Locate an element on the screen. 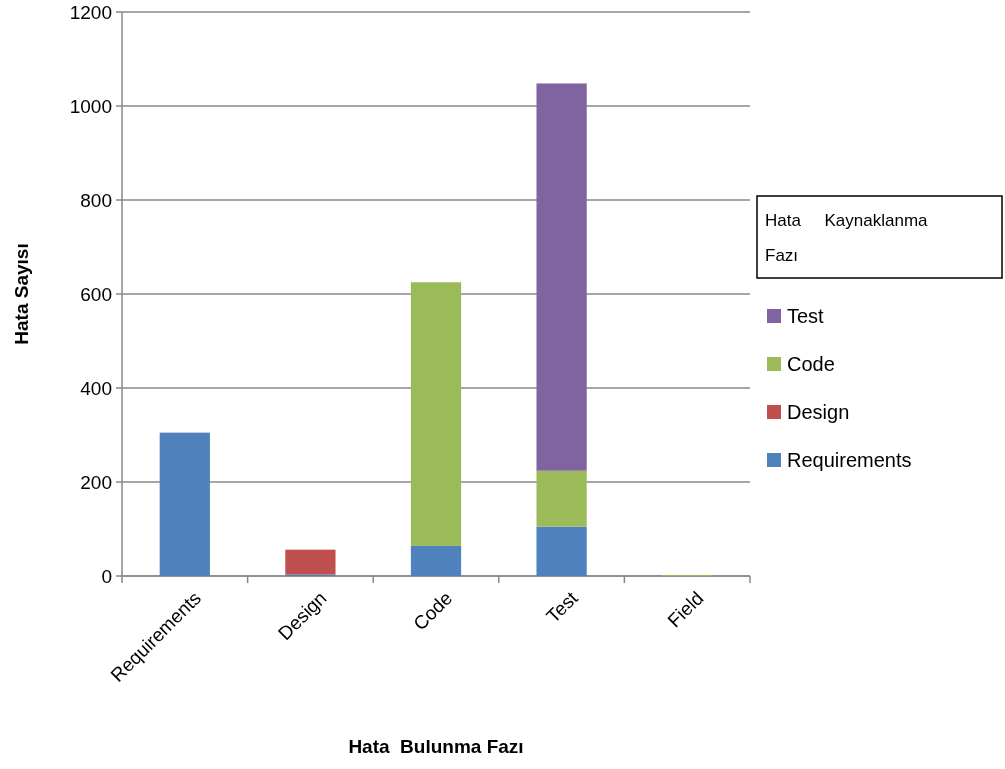 The image size is (1005, 769). y-tick-label: 400 is located at coordinates (96, 388).